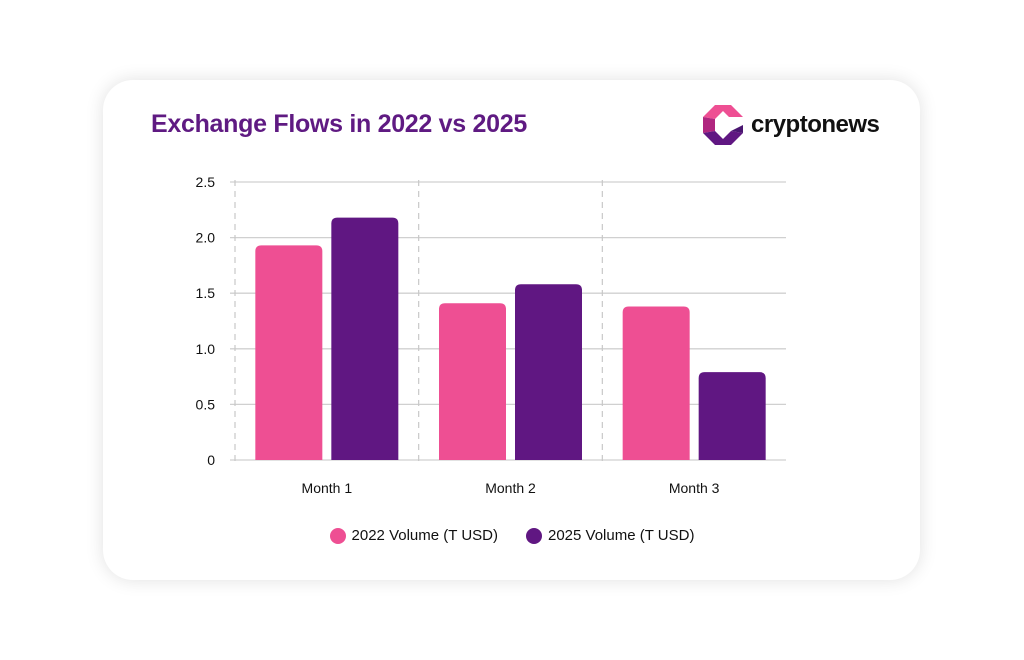 Image resolution: width=1024 pixels, height=660 pixels. What do you see at coordinates (510, 488) in the screenshot?
I see `x-tick-label: Month 2` at bounding box center [510, 488].